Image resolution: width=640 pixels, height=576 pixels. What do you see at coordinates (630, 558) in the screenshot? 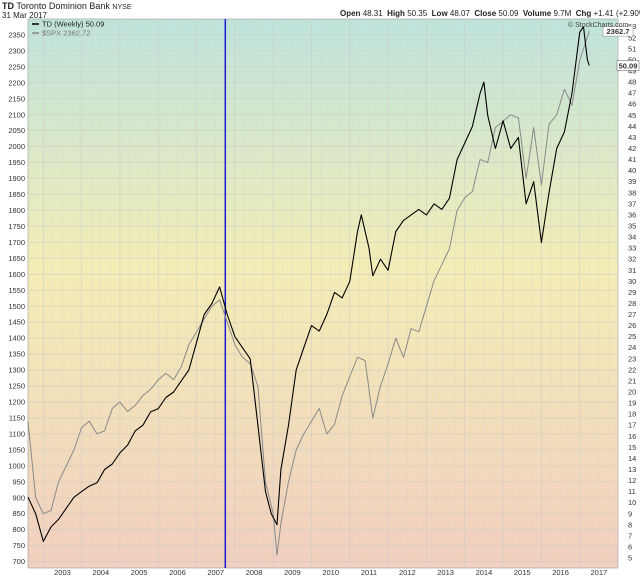
I see `right-tick-label: 5` at bounding box center [630, 558].